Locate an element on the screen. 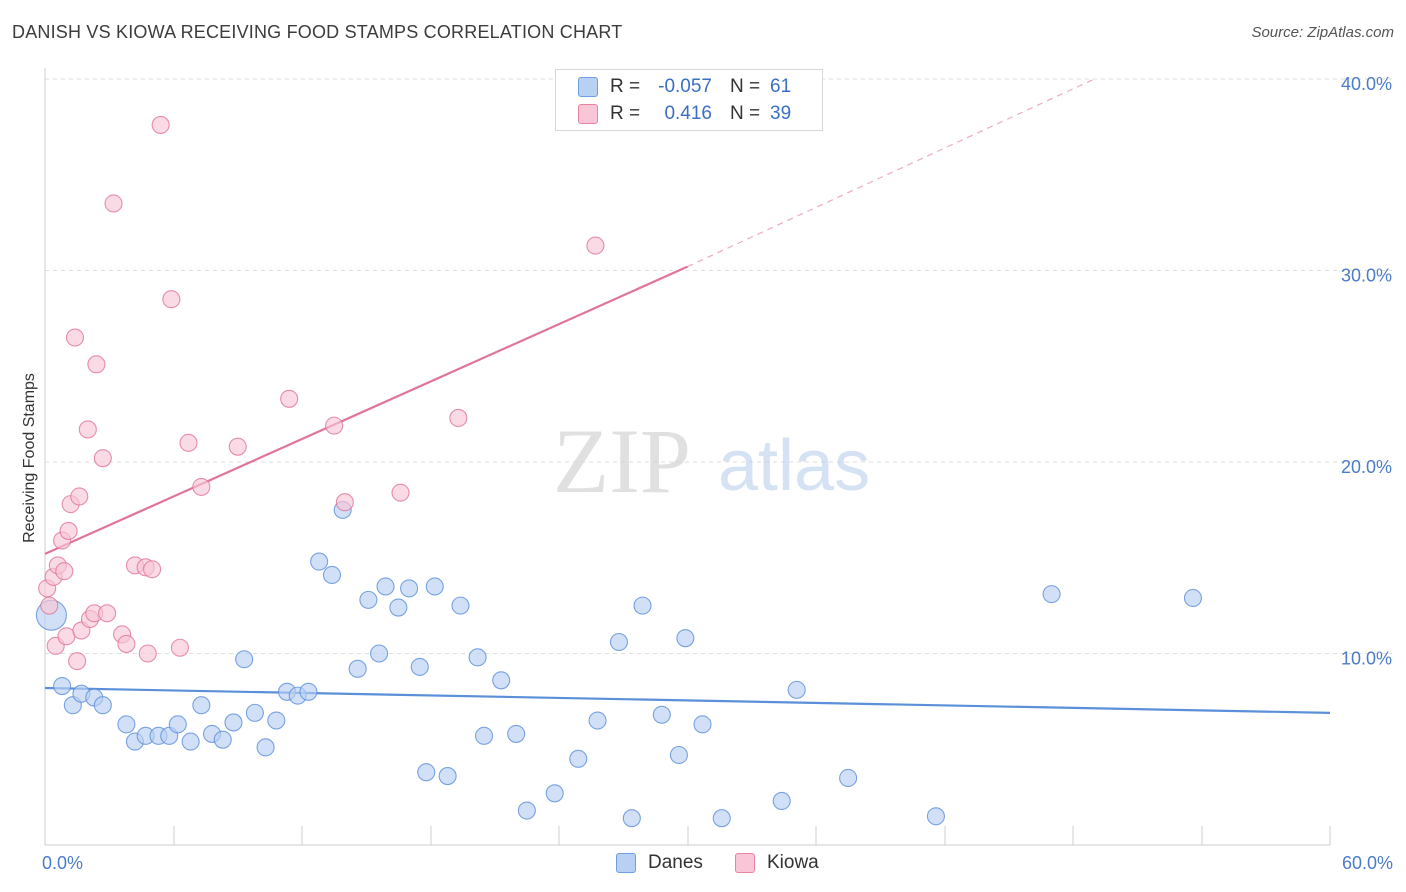 The image size is (1406, 892). y-tick-label: 30.0% is located at coordinates (1366, 276).